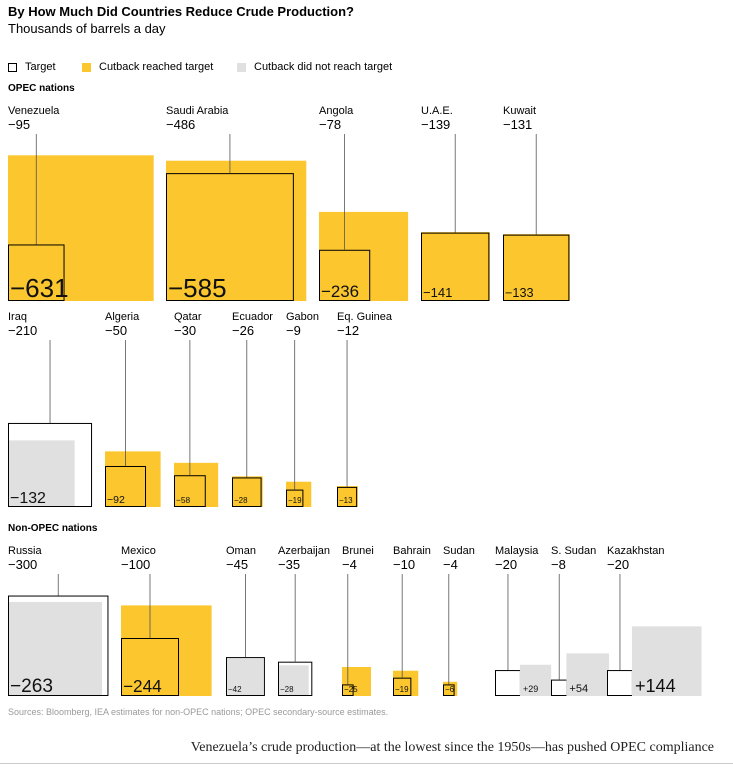 This screenshot has height=767, width=733. What do you see at coordinates (116, 330) in the screenshot?
I see `target-value-algeria: −50` at bounding box center [116, 330].